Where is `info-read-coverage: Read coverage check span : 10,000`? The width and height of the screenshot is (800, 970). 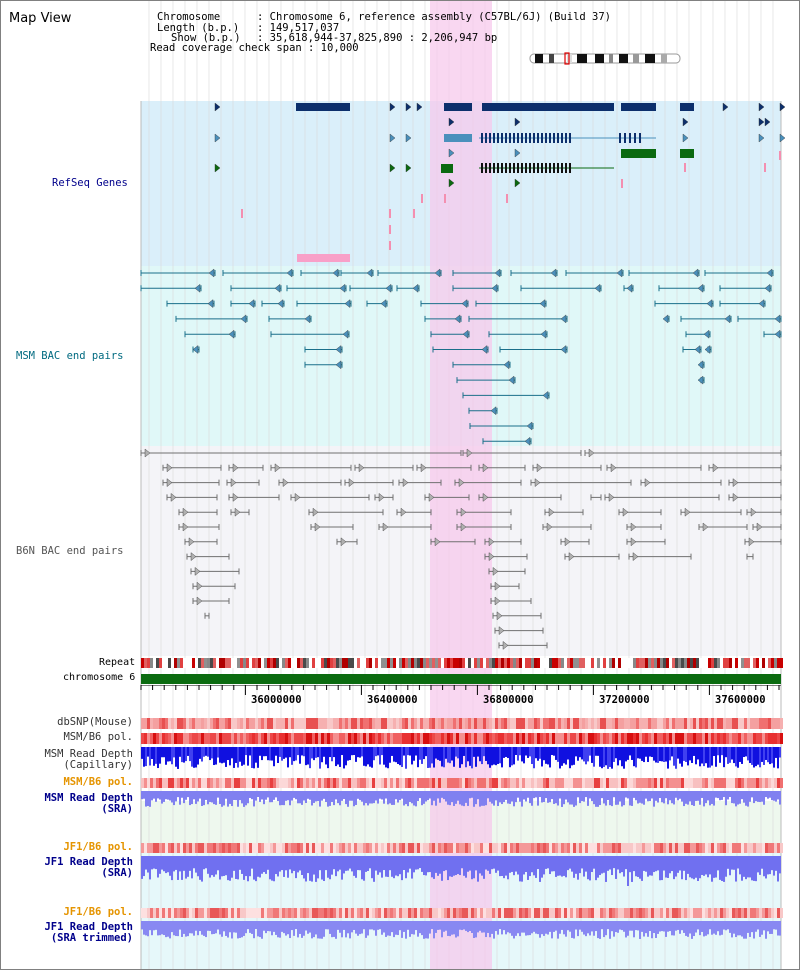
info-read-coverage: Read coverage check span : 10,000 is located at coordinates (254, 48).